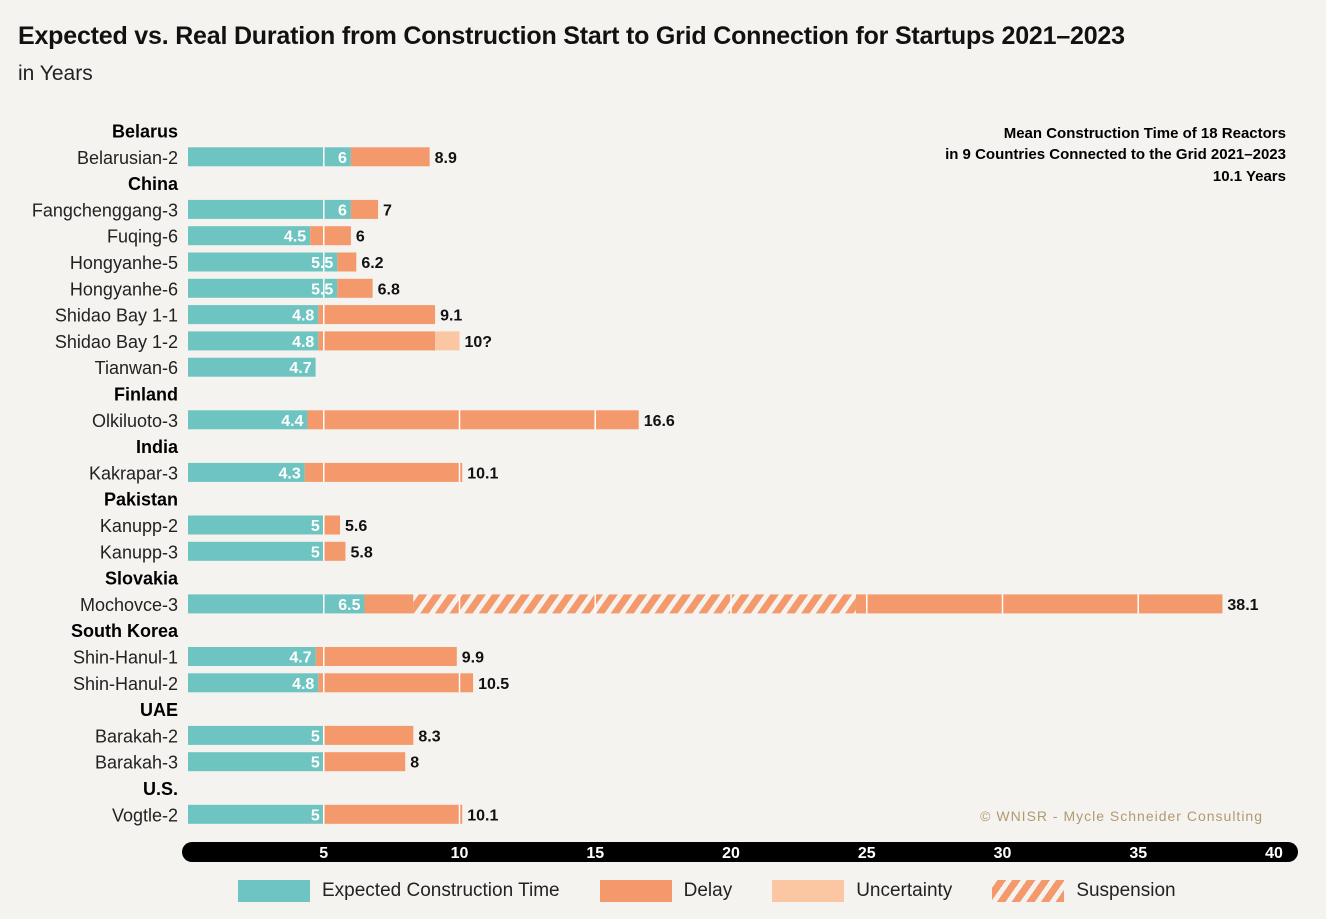 This screenshot has height=919, width=1326. I want to click on reactor-label: Kanupp-3, so click(139, 552).